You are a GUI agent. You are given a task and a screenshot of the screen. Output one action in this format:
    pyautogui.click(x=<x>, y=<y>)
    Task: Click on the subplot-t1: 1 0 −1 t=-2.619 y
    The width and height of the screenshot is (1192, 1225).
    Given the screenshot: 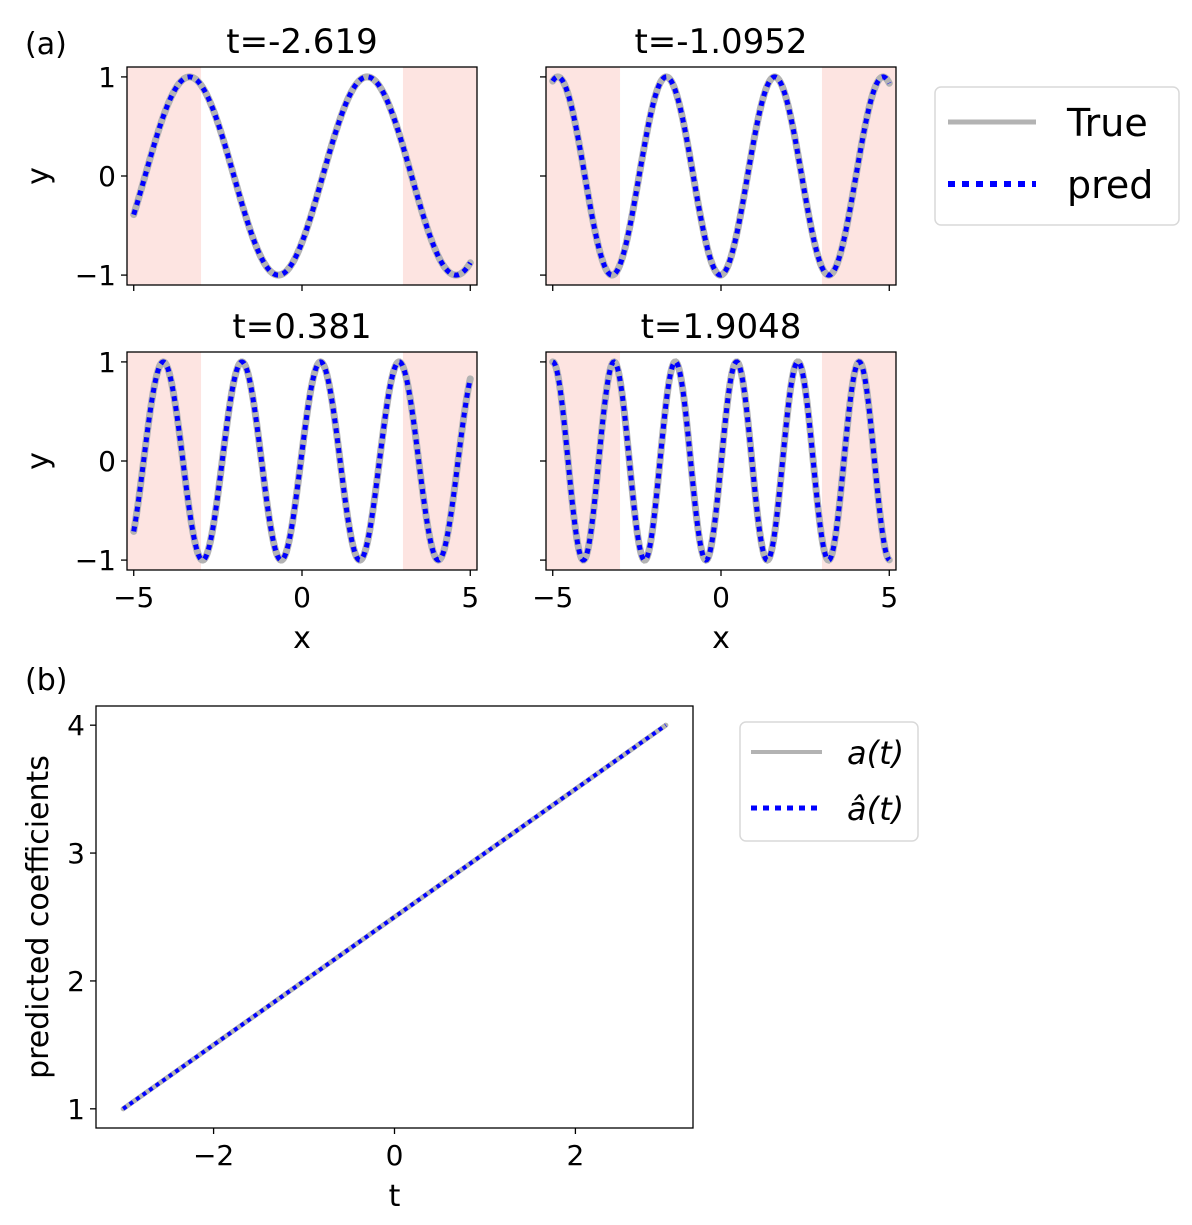 What is the action you would take?
    pyautogui.click(x=249, y=157)
    